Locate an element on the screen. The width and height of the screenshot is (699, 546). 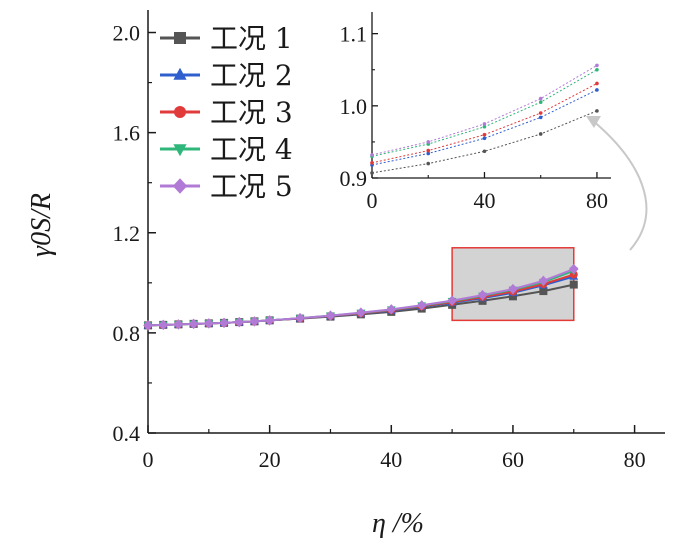
legend-label: 工况 2 is located at coordinates (251, 75).